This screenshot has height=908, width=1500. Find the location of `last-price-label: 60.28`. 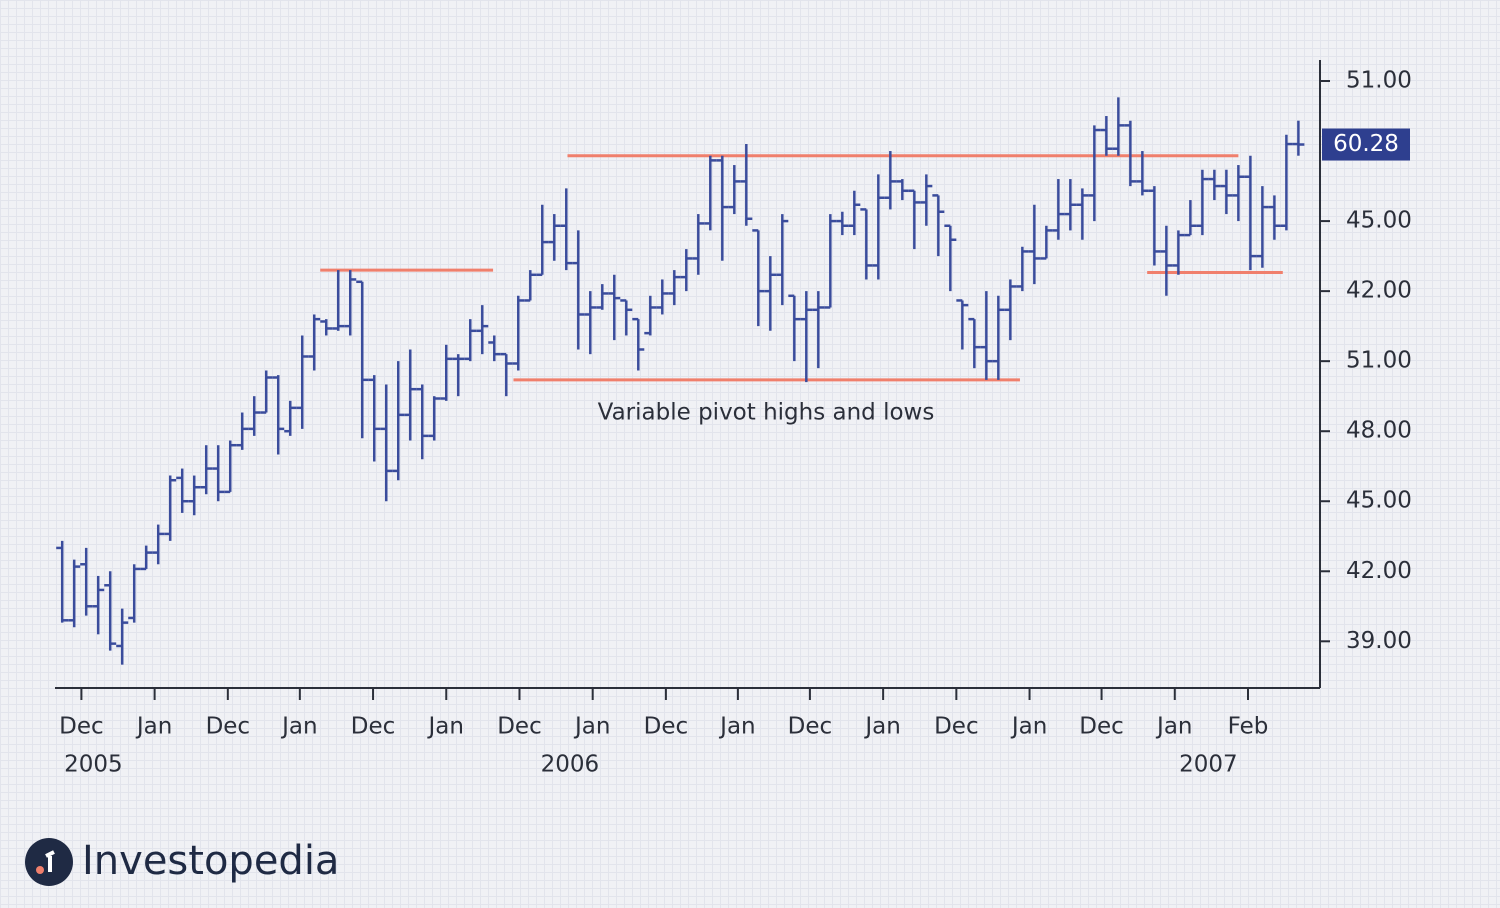

last-price-label: 60.28 is located at coordinates (1366, 144).